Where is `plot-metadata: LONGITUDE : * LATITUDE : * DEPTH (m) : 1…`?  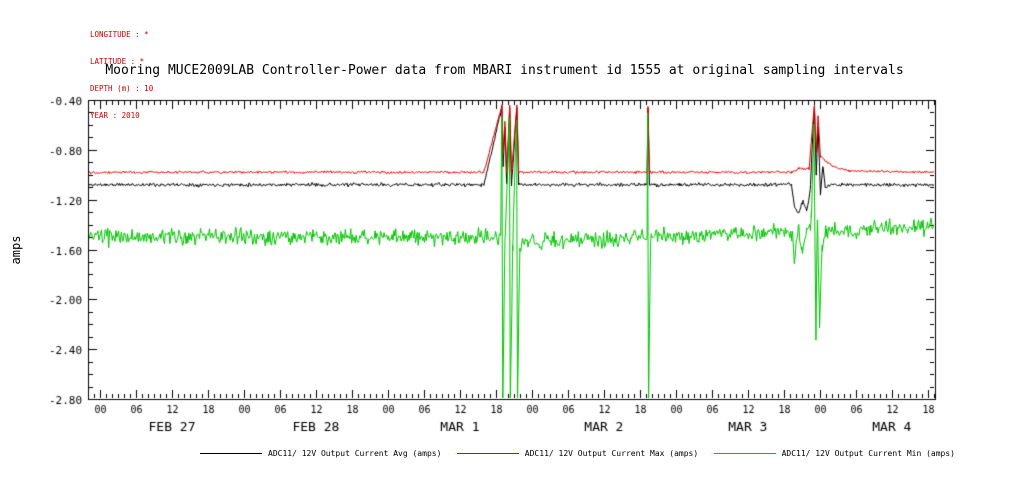 plot-metadata: LONGITUDE : * LATITUDE : * DEPTH (m) : 1… is located at coordinates (121, 75).